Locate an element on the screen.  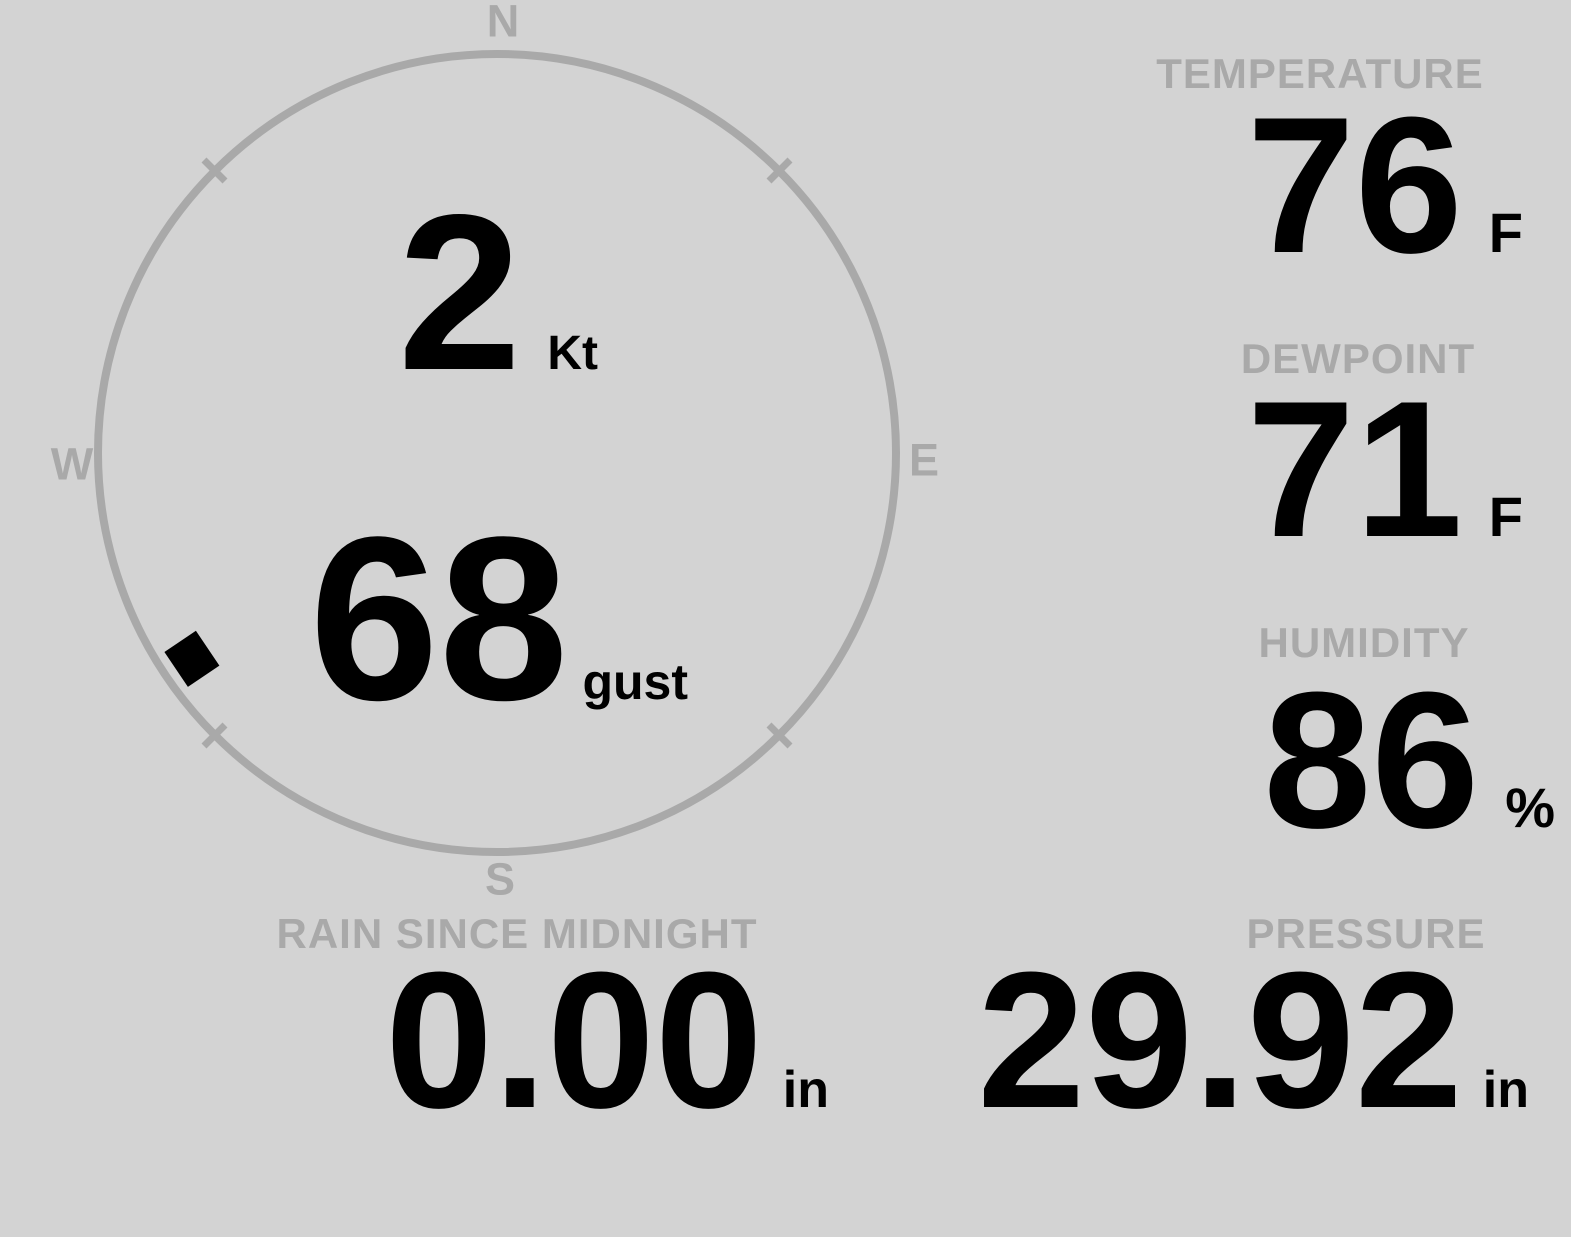
humidity-unit: % is located at coordinates (1530, 807).